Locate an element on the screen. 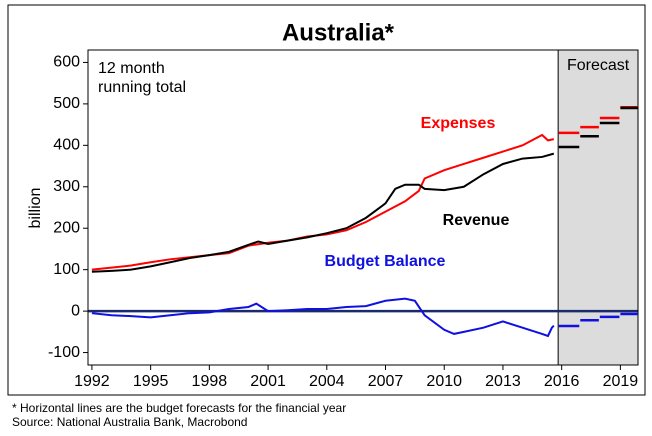 This screenshot has height=436, width=652. series-label: Budget Balance is located at coordinates (385, 261).